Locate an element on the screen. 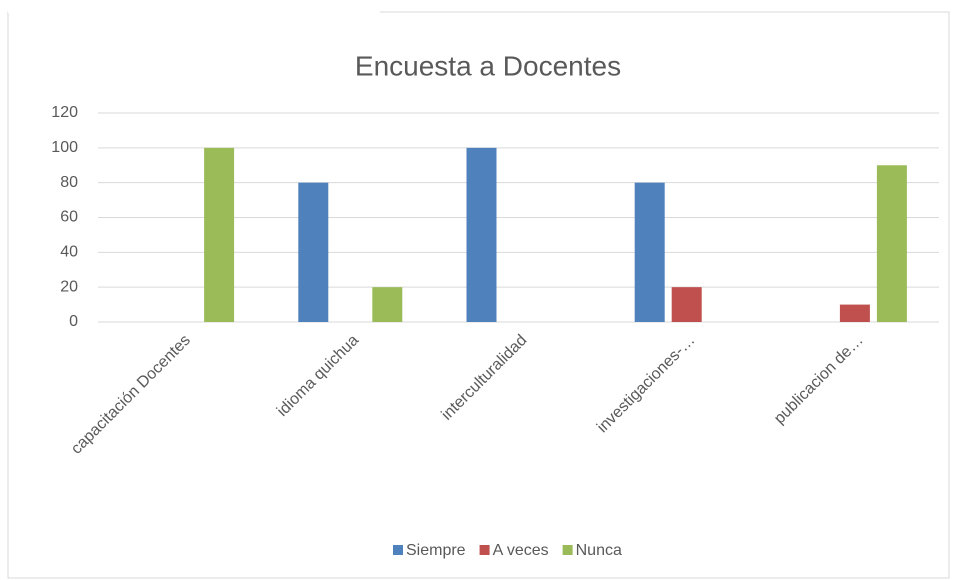 This screenshot has height=580, width=953. y-tick-label: 120 is located at coordinates (64, 112).